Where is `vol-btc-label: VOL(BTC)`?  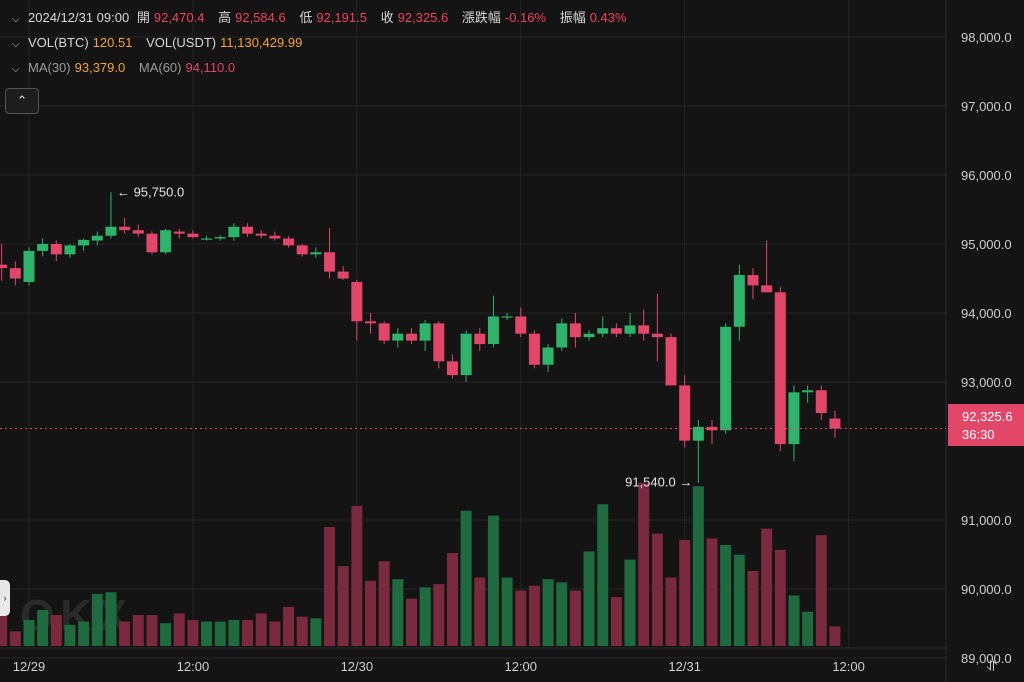
vol-btc-label: VOL(BTC) is located at coordinates (58, 42).